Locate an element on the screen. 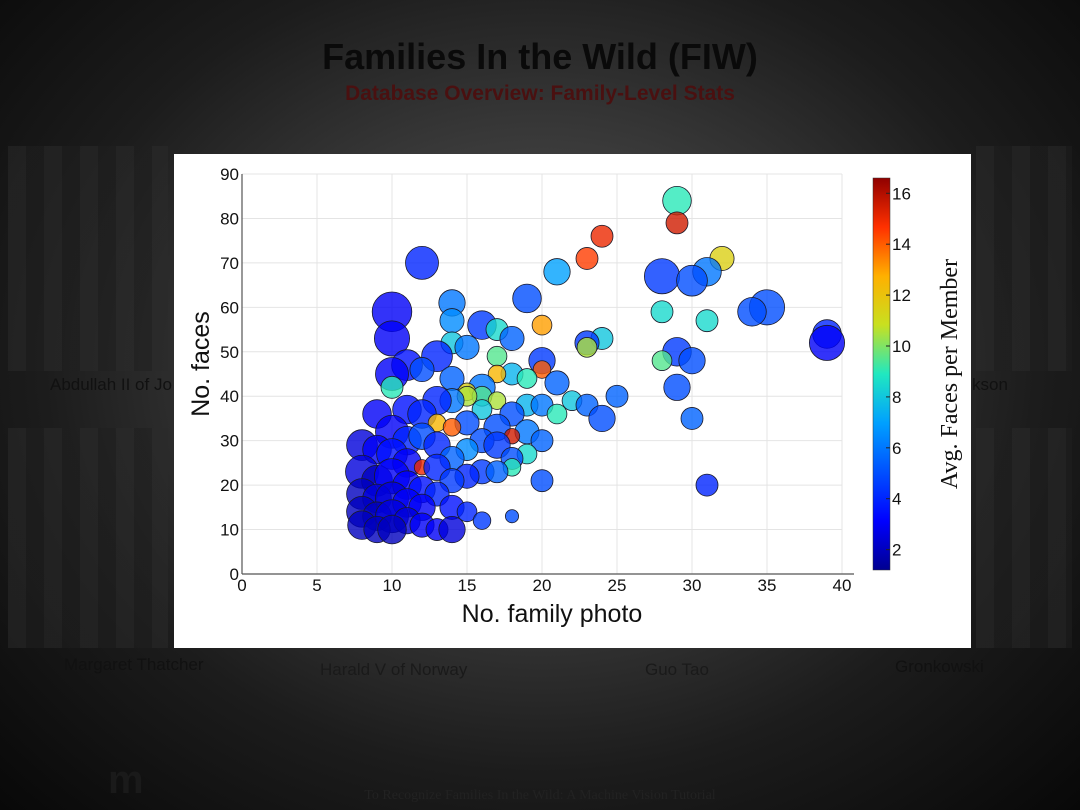 The image size is (1080, 810). x-tick-label: 35 is located at coordinates (767, 585).